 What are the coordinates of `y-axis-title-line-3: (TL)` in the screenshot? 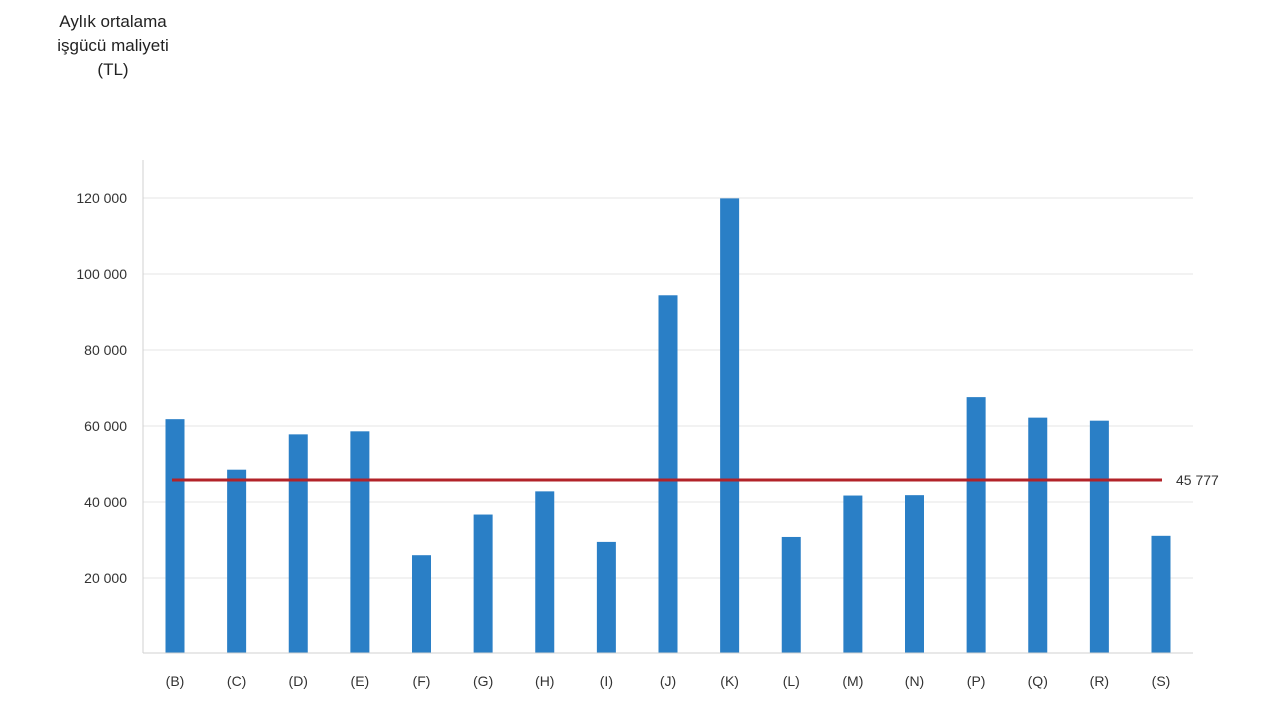 It's located at (113, 69).